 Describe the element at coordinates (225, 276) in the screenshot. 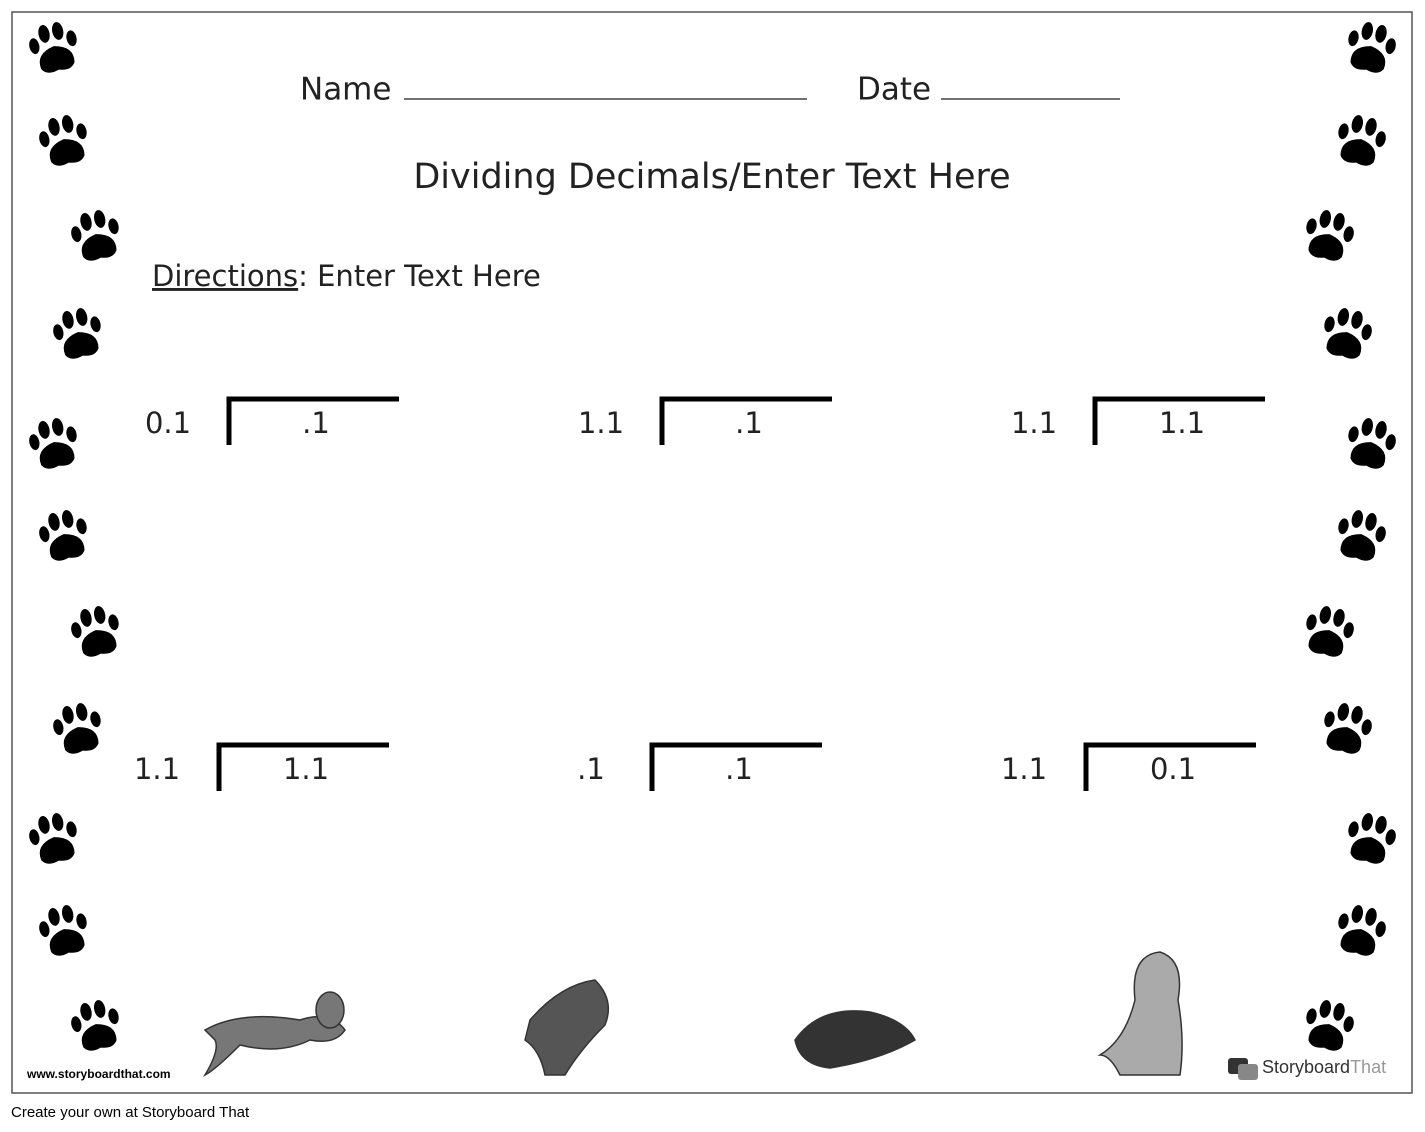

I see `directions-label: Directions` at that location.